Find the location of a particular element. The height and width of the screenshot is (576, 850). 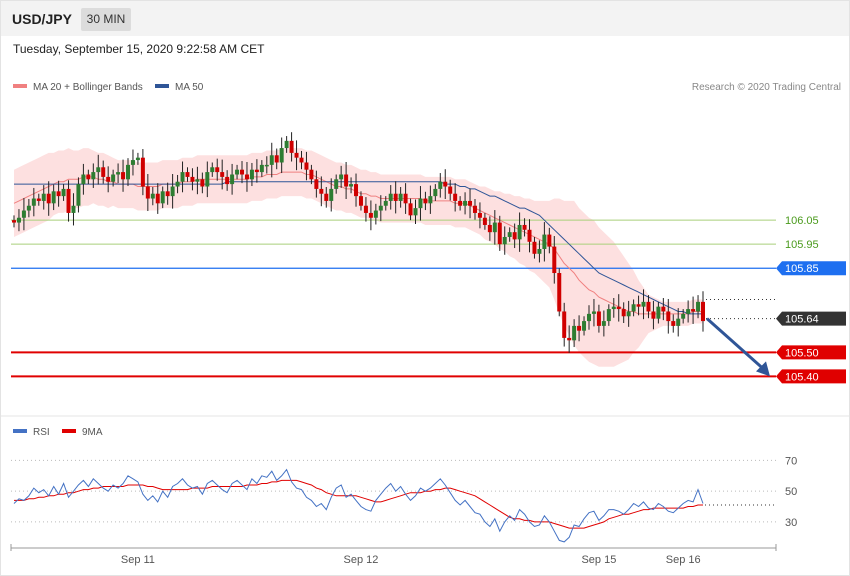

x-tick-label: Sep 11 is located at coordinates (138, 560).